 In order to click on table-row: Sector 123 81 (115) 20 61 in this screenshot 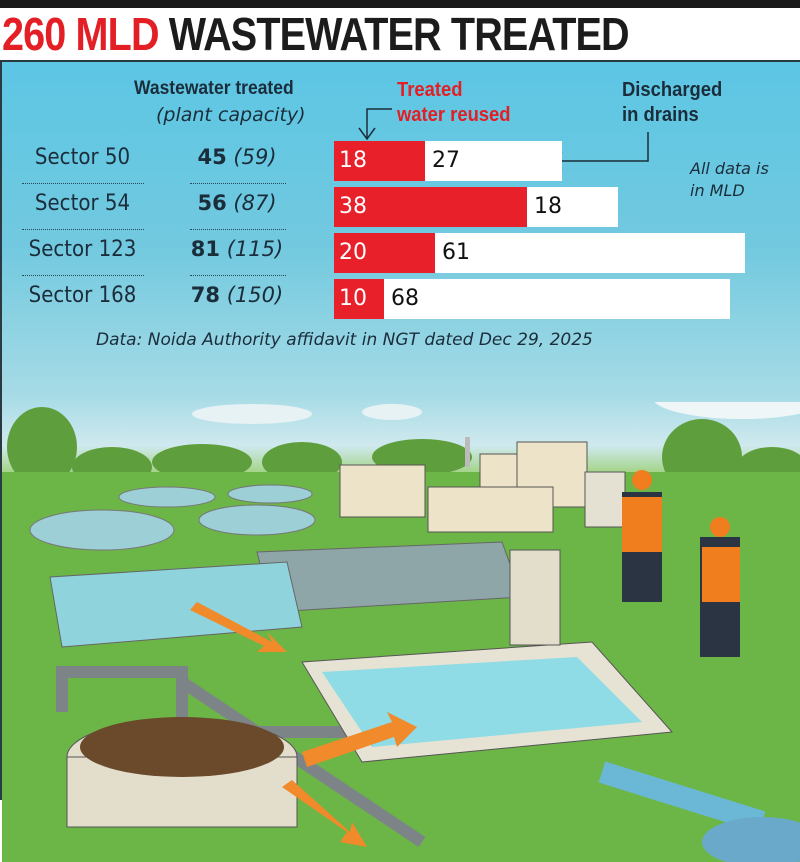, I will do `click(401, 256)`.